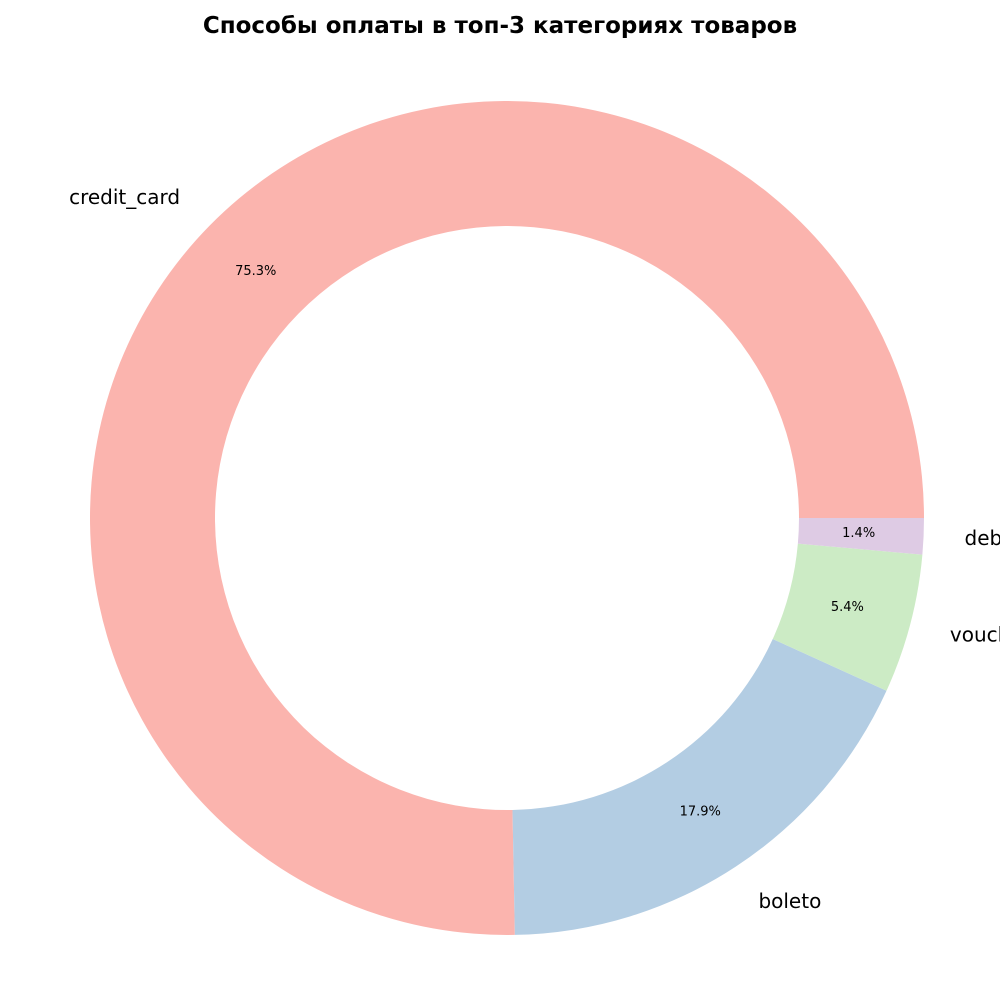 The image size is (1000, 1000). I want to click on pct-label-boleto: 17.9%, so click(700, 812).